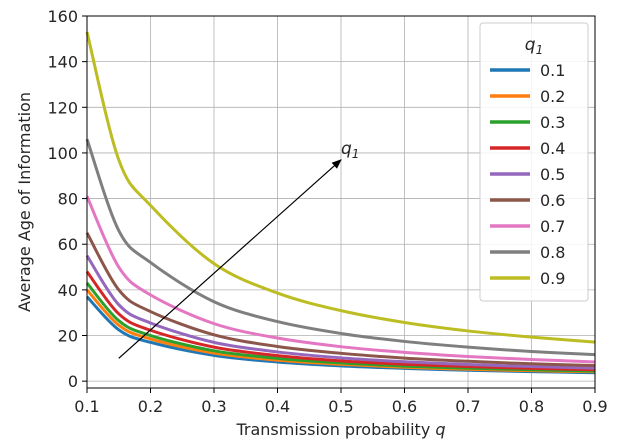  What do you see at coordinates (68, 244) in the screenshot?
I see `y-tick-label: 60` at bounding box center [68, 244].